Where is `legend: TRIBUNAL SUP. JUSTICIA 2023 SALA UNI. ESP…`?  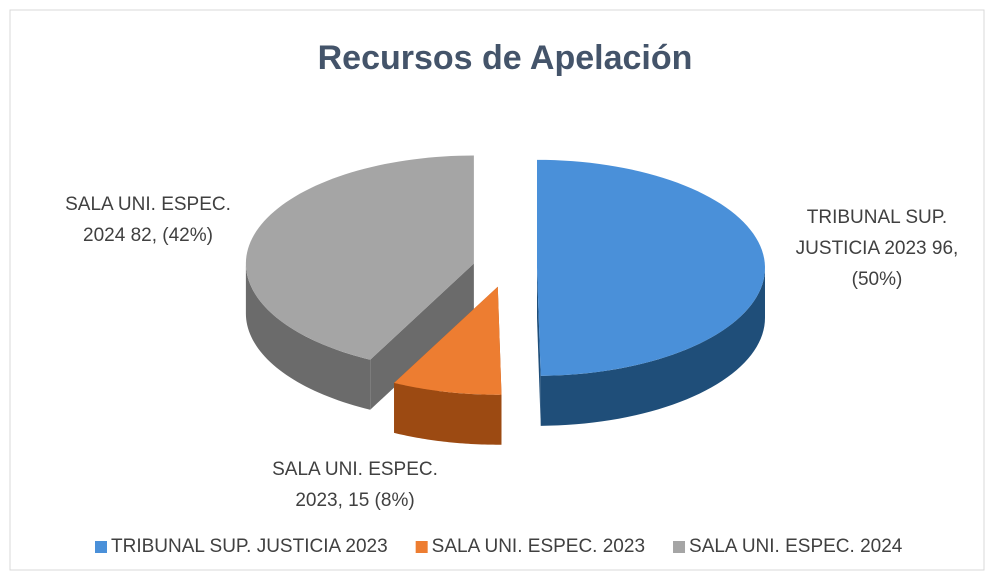 legend: TRIBUNAL SUP. JUSTICIA 2023 SALA UNI. ESP… is located at coordinates (499, 546).